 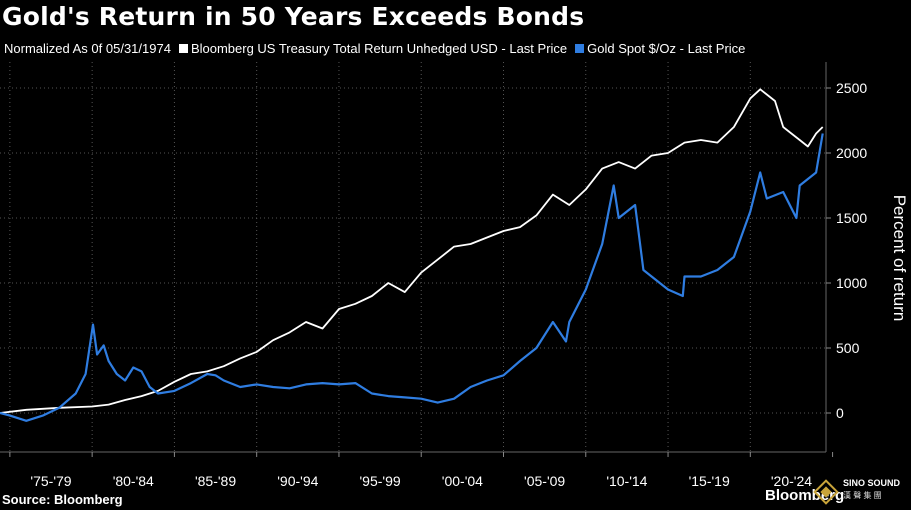 I want to click on watermark-name: SINO SOUND, so click(x=872, y=483).